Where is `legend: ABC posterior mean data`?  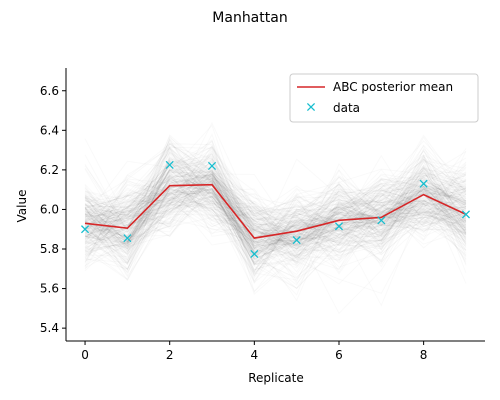
legend: ABC posterior mean data is located at coordinates (384, 98).